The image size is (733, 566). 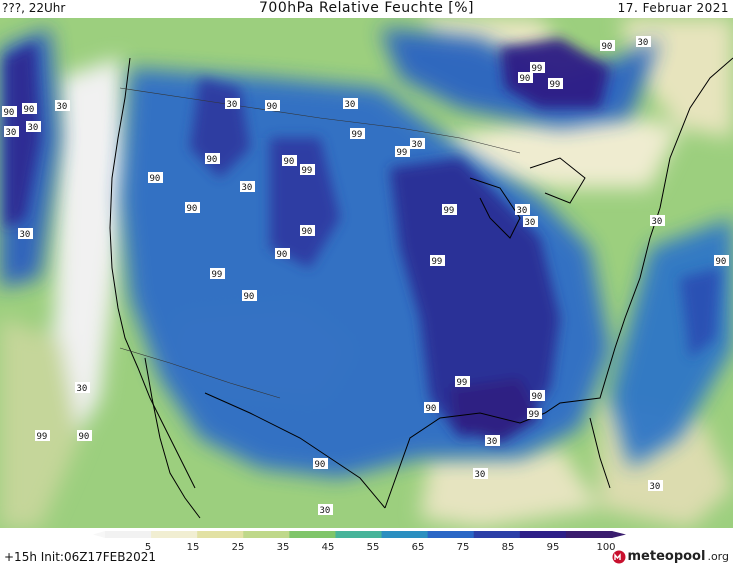 What do you see at coordinates (619, 534) in the screenshot?
I see `legend-arrow-right` at bounding box center [619, 534].